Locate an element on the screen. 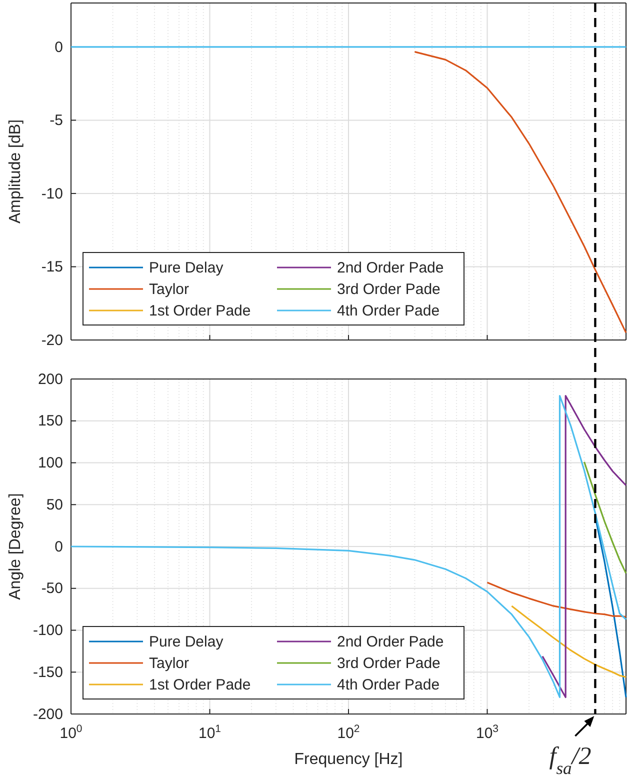  y-tick-label: -10 is located at coordinates (52, 193).